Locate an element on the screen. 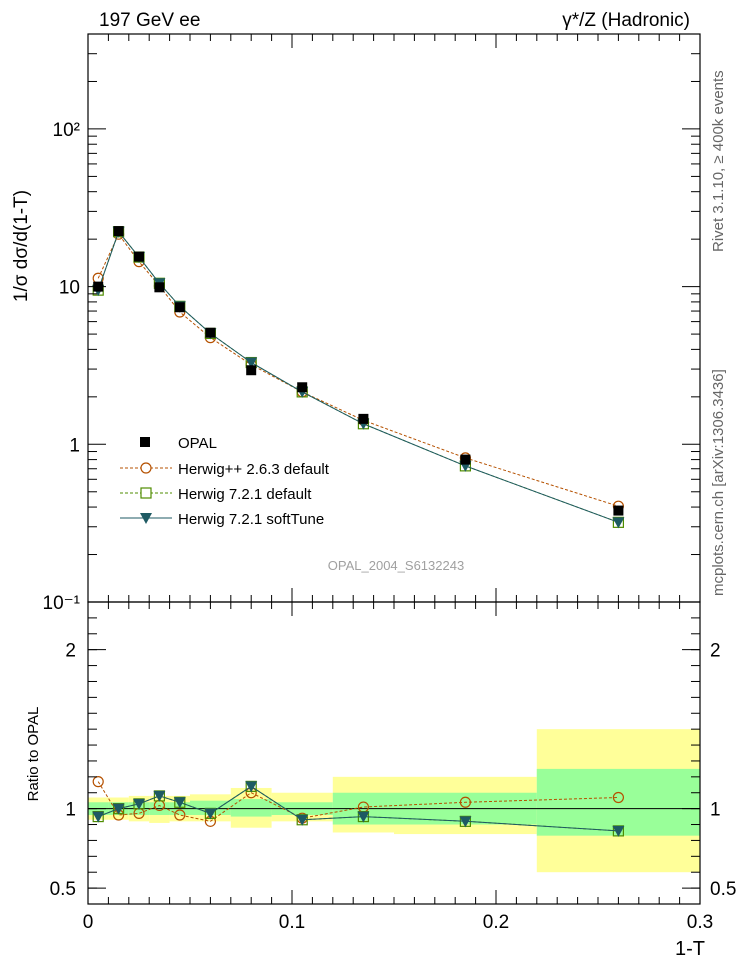 This screenshot has width=746, height=972. legend-marker-softtune is located at coordinates (146, 518).